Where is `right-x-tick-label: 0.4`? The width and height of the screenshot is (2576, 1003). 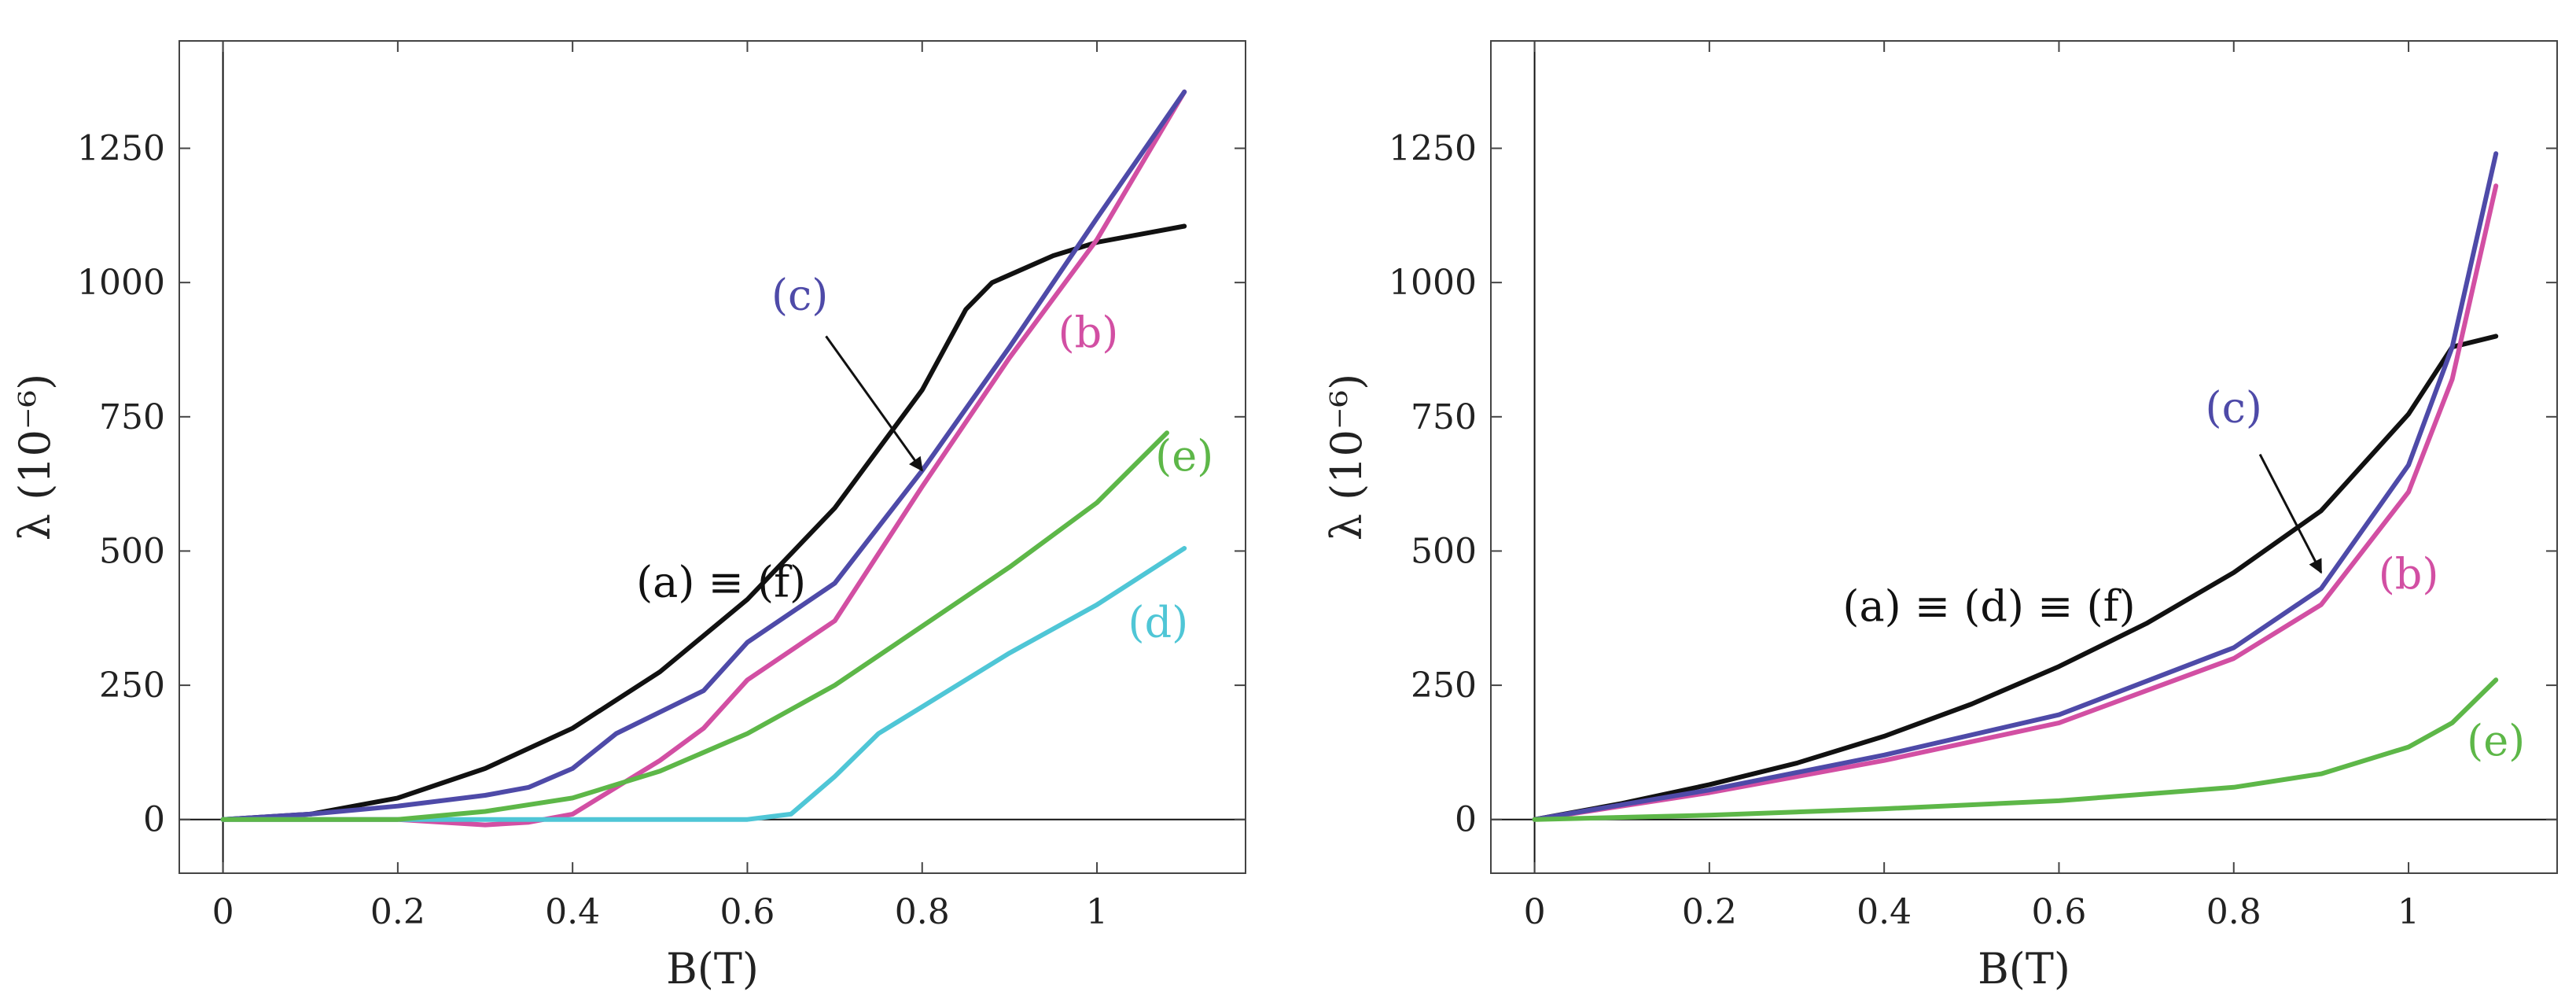
right-x-tick-label: 0.4 is located at coordinates (1884, 912).